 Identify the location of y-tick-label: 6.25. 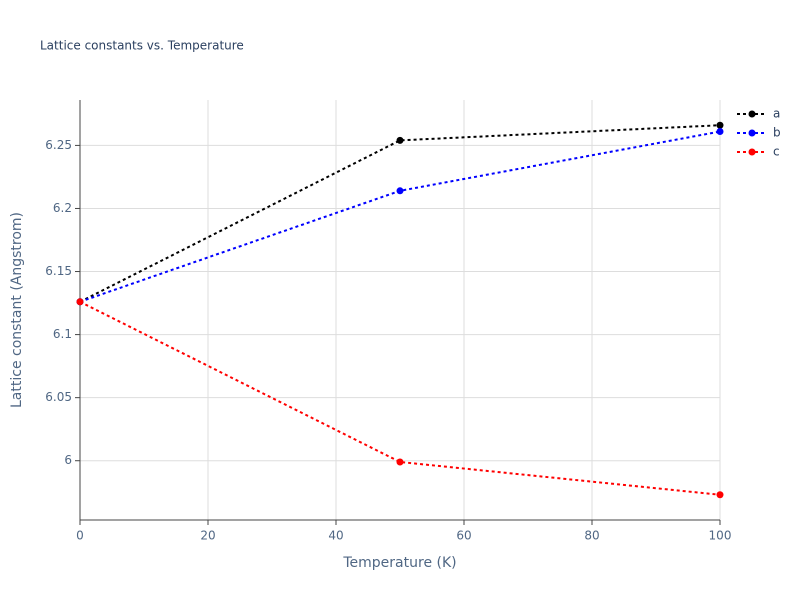
(58, 145).